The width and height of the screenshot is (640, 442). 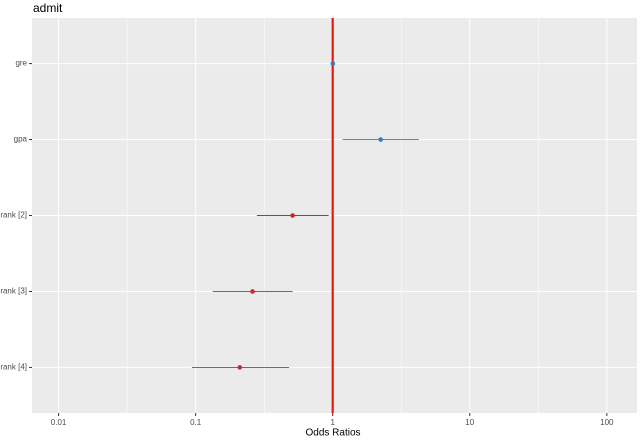 What do you see at coordinates (607, 422) in the screenshot?
I see `x-tick-label: 100` at bounding box center [607, 422].